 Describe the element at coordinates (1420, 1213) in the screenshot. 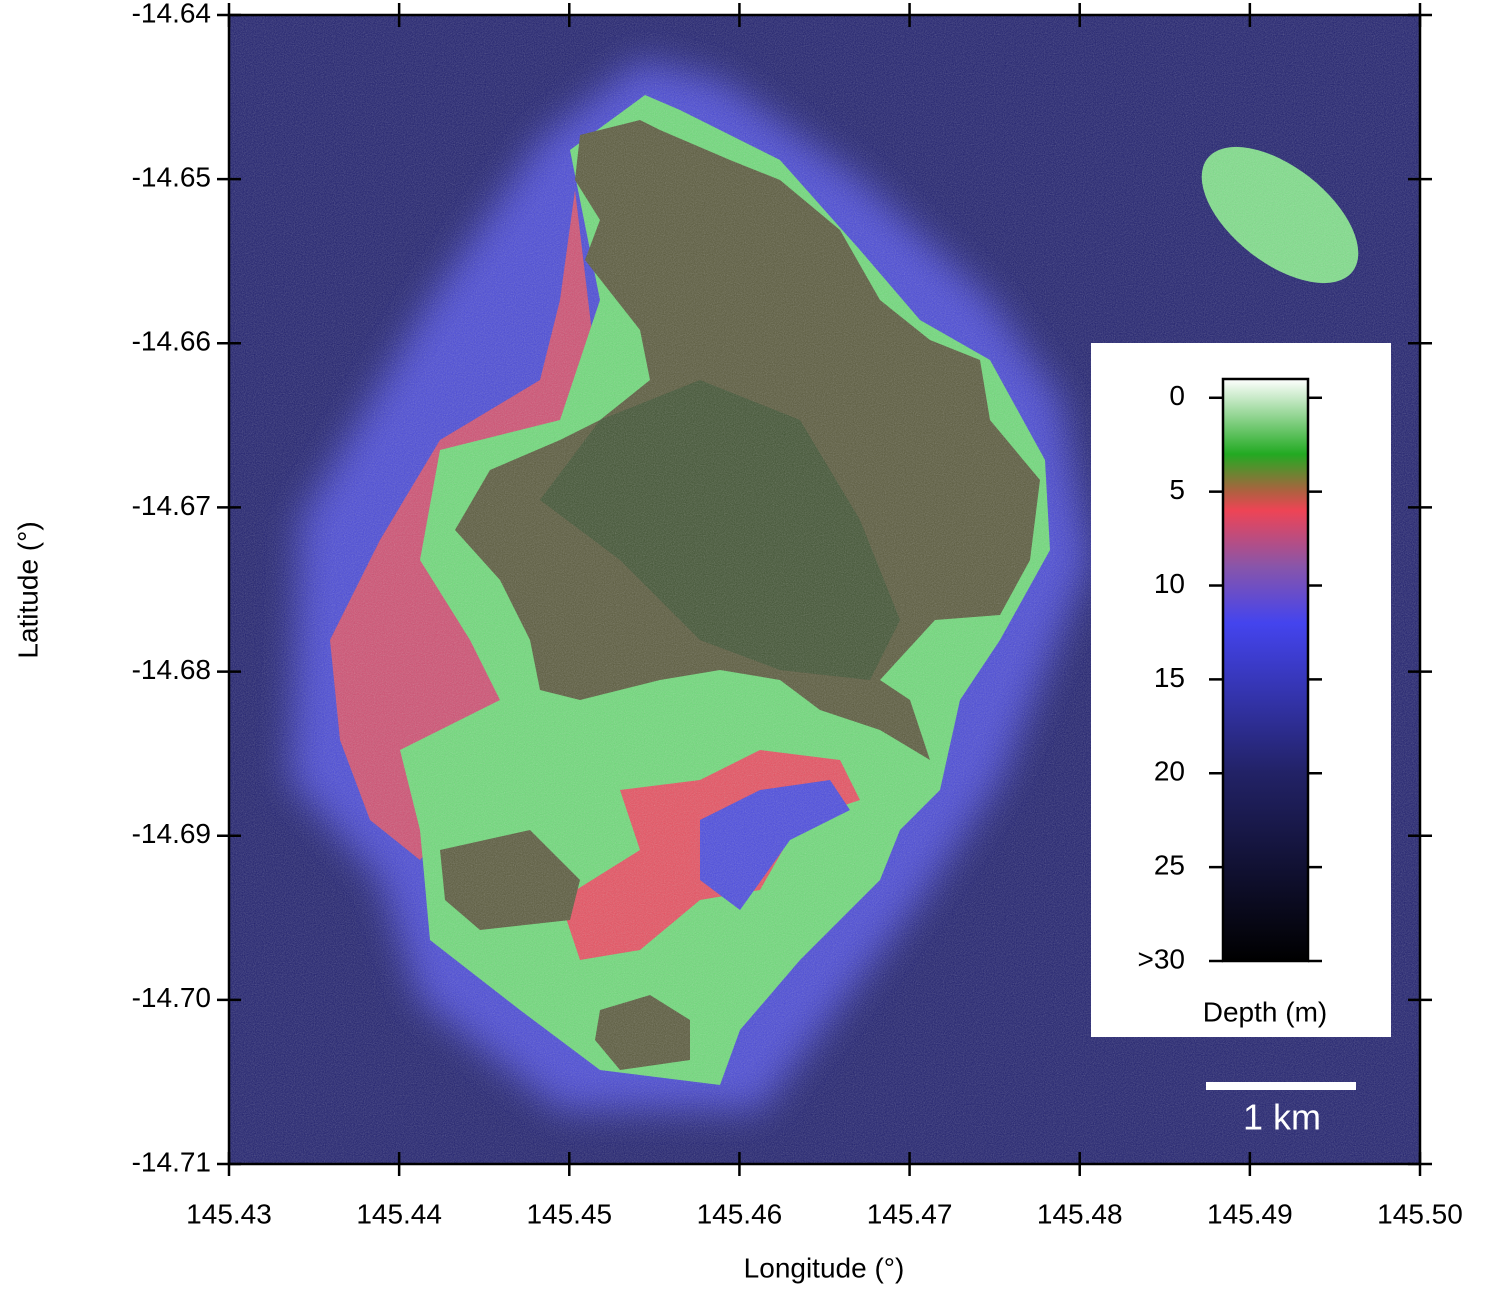

I see `x-tick-label: 145.50` at that location.